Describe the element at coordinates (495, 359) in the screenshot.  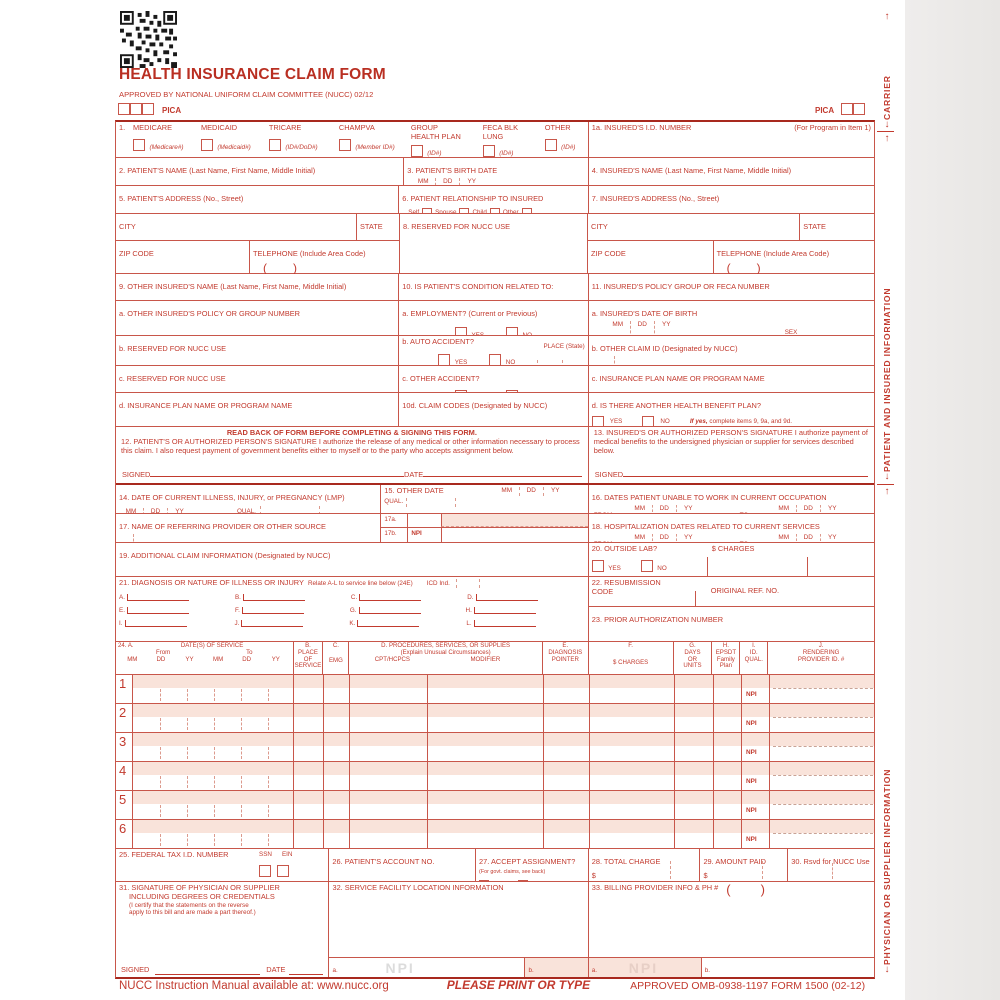
I see `auto-no-checkbox` at that location.